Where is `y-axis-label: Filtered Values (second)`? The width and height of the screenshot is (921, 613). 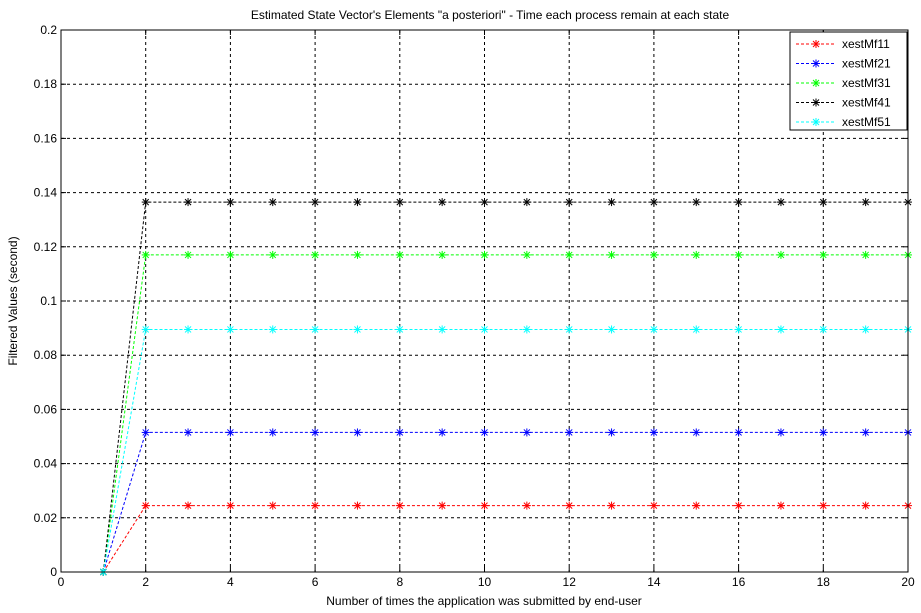
y-axis-label: Filtered Values (second) is located at coordinates (13, 300).